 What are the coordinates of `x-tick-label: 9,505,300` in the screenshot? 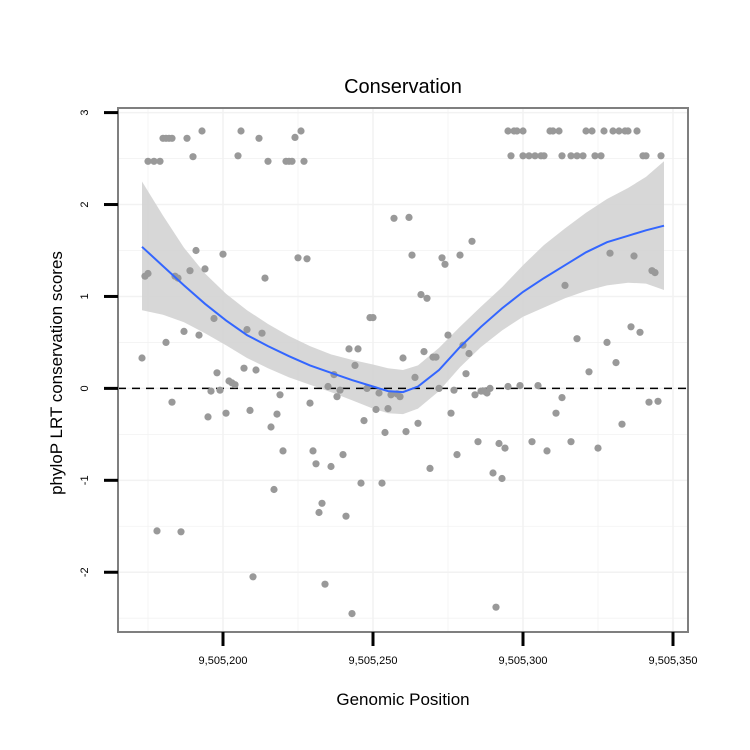 It's located at (523, 661).